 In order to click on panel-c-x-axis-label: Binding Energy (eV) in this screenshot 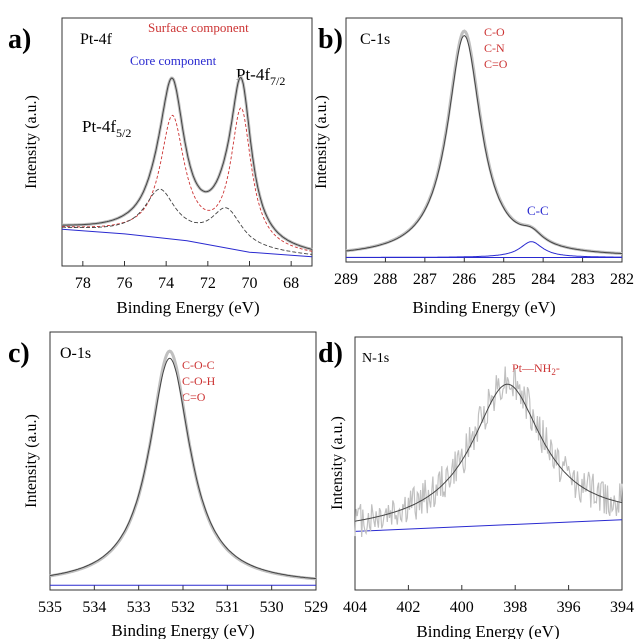, I will do `click(182, 630)`.